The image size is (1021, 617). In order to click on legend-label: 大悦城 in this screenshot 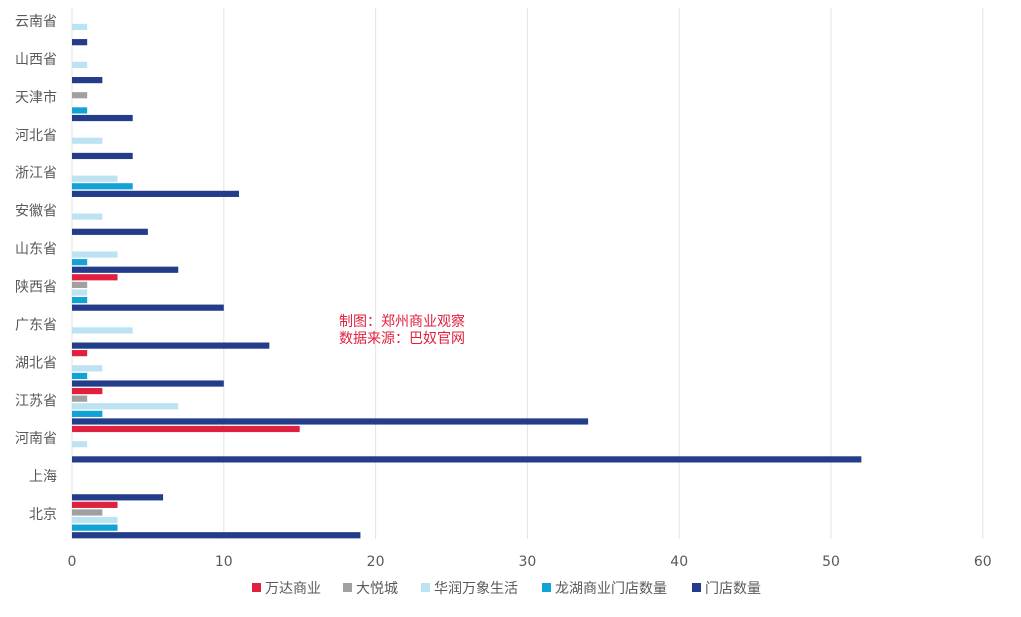, I will do `click(377, 589)`.